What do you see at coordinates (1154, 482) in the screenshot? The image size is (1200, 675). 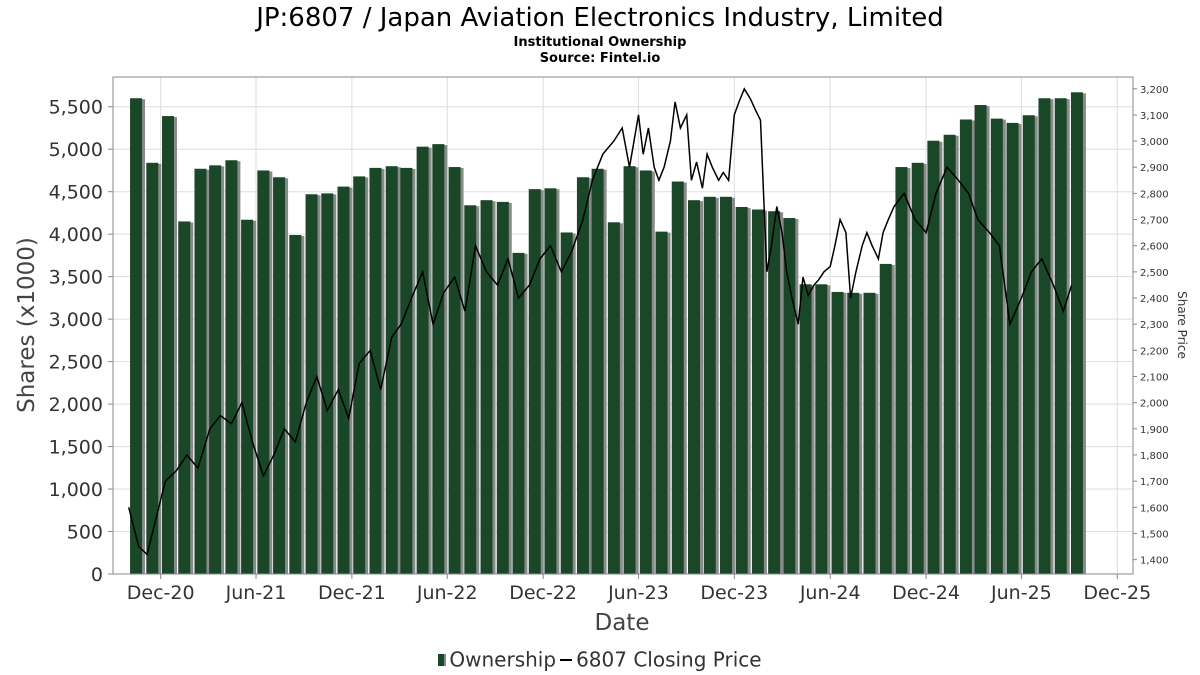 I see `y2-tick-label: 1,700` at bounding box center [1154, 482].